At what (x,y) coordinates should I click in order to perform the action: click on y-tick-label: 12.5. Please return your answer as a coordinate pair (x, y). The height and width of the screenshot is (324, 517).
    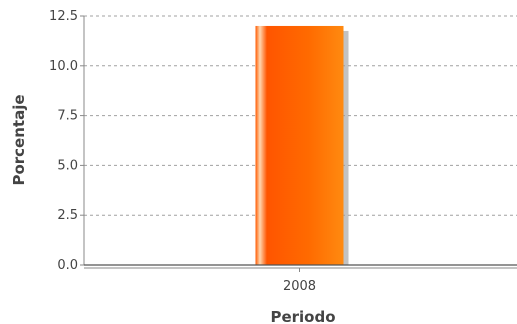
    Looking at the image, I should click on (63, 16).